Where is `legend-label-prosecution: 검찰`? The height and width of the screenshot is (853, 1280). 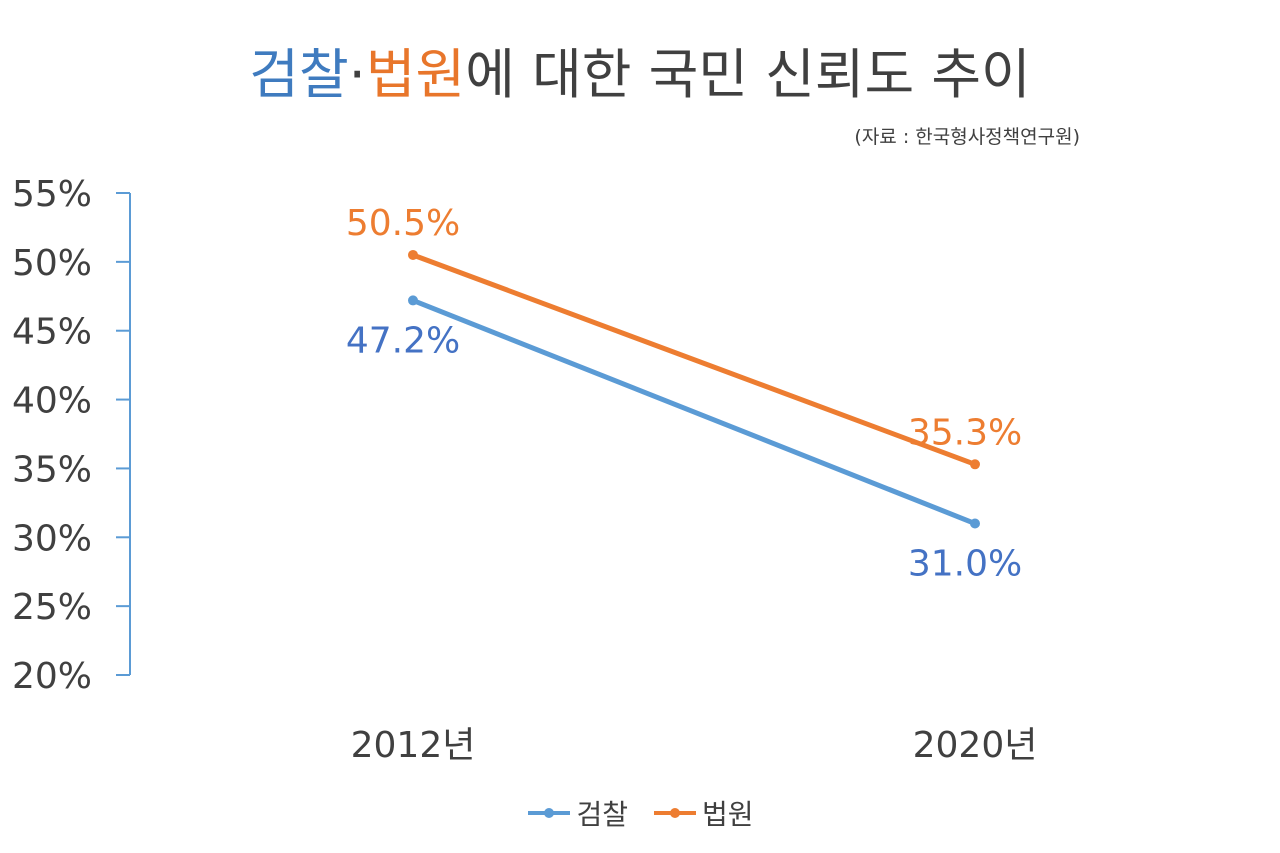 legend-label-prosecution: 검찰 is located at coordinates (602, 814).